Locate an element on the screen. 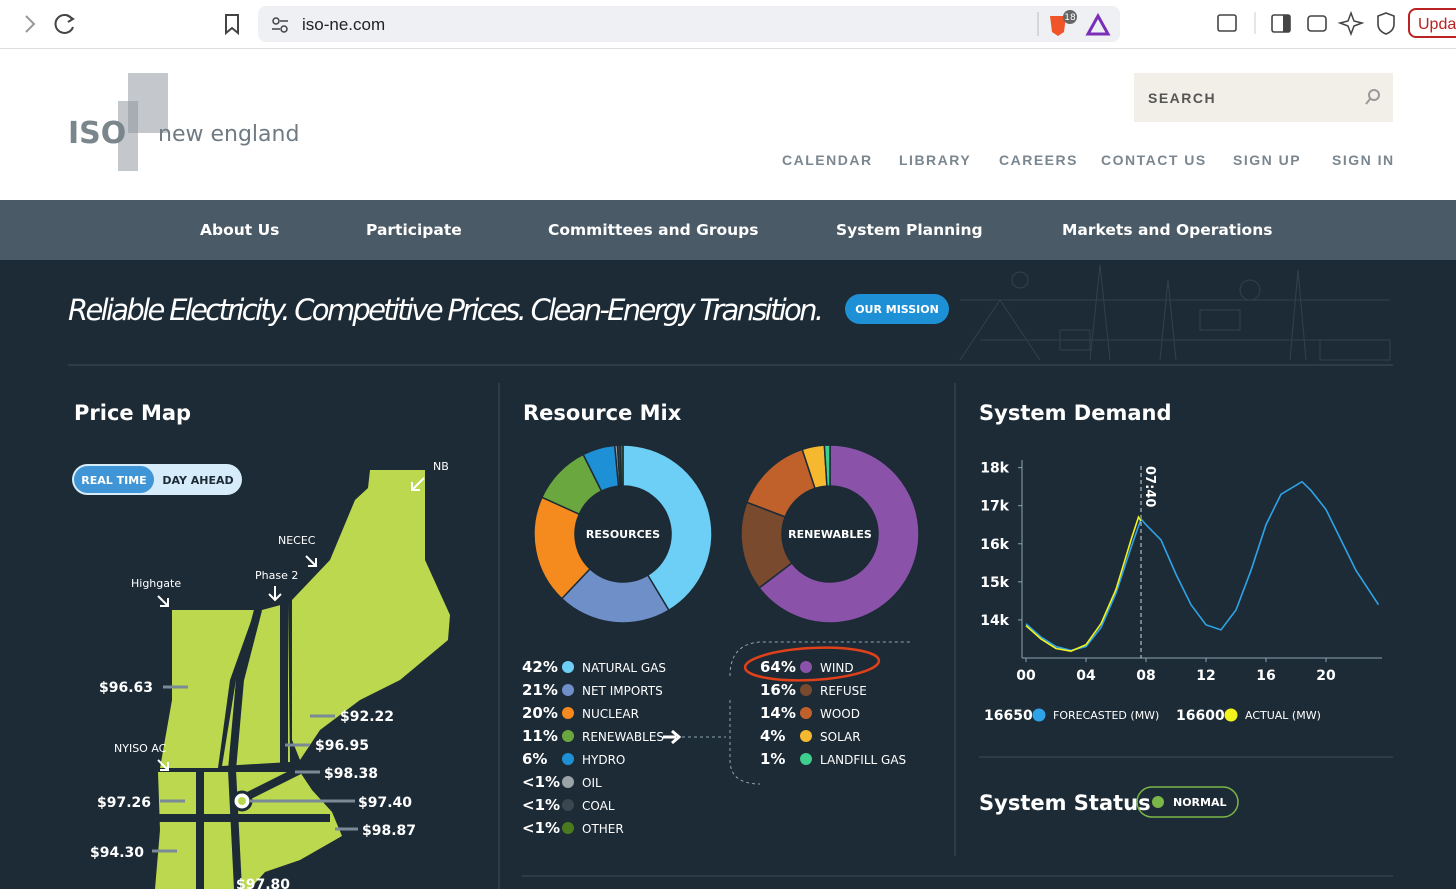 This screenshot has width=1456, height=889. legend-value: 14% is located at coordinates (778, 713).